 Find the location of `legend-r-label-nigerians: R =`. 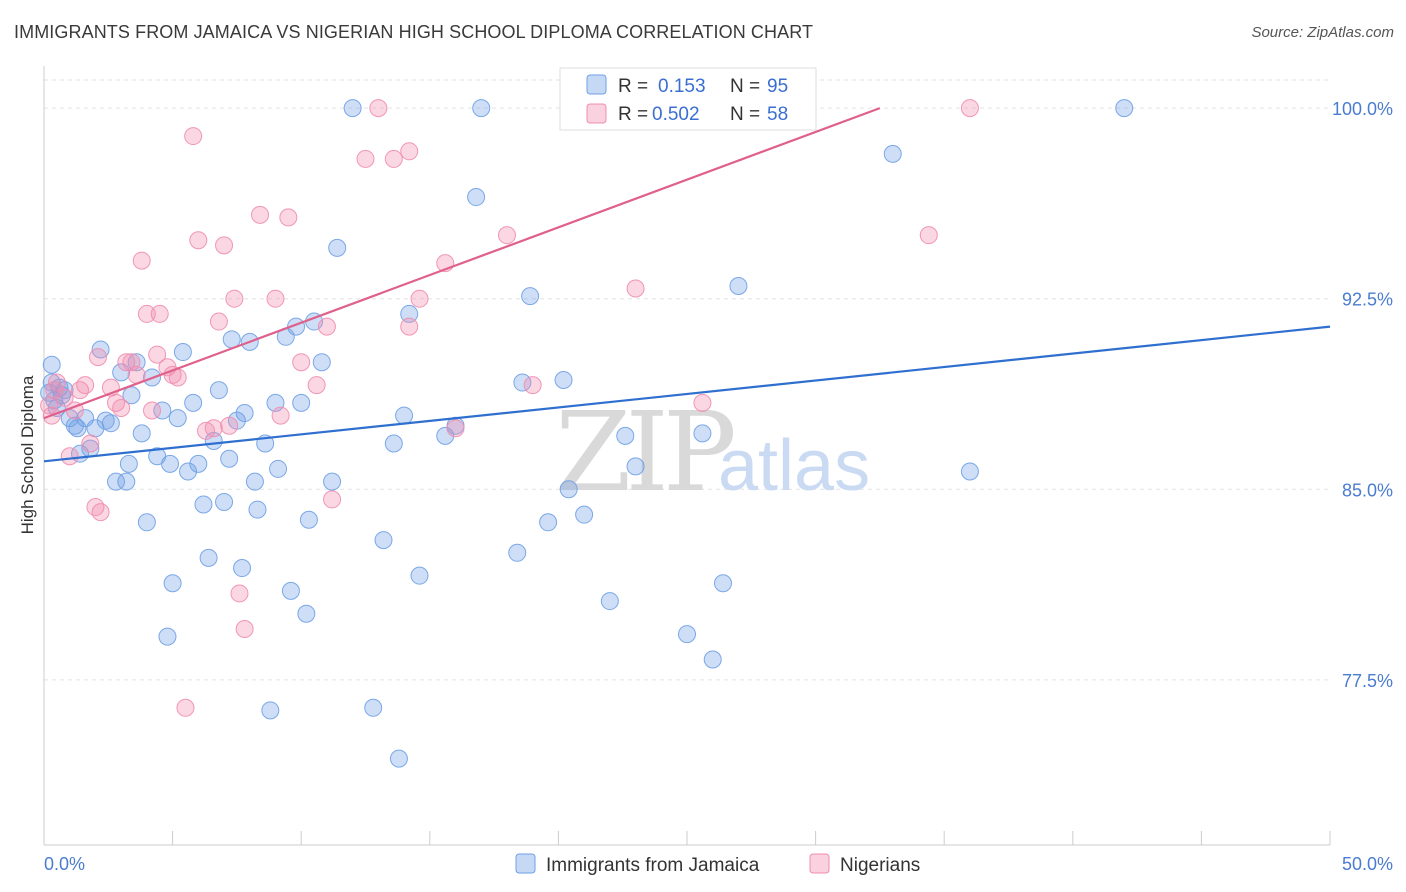

legend-r-label-nigerians: R = is located at coordinates (633, 114).